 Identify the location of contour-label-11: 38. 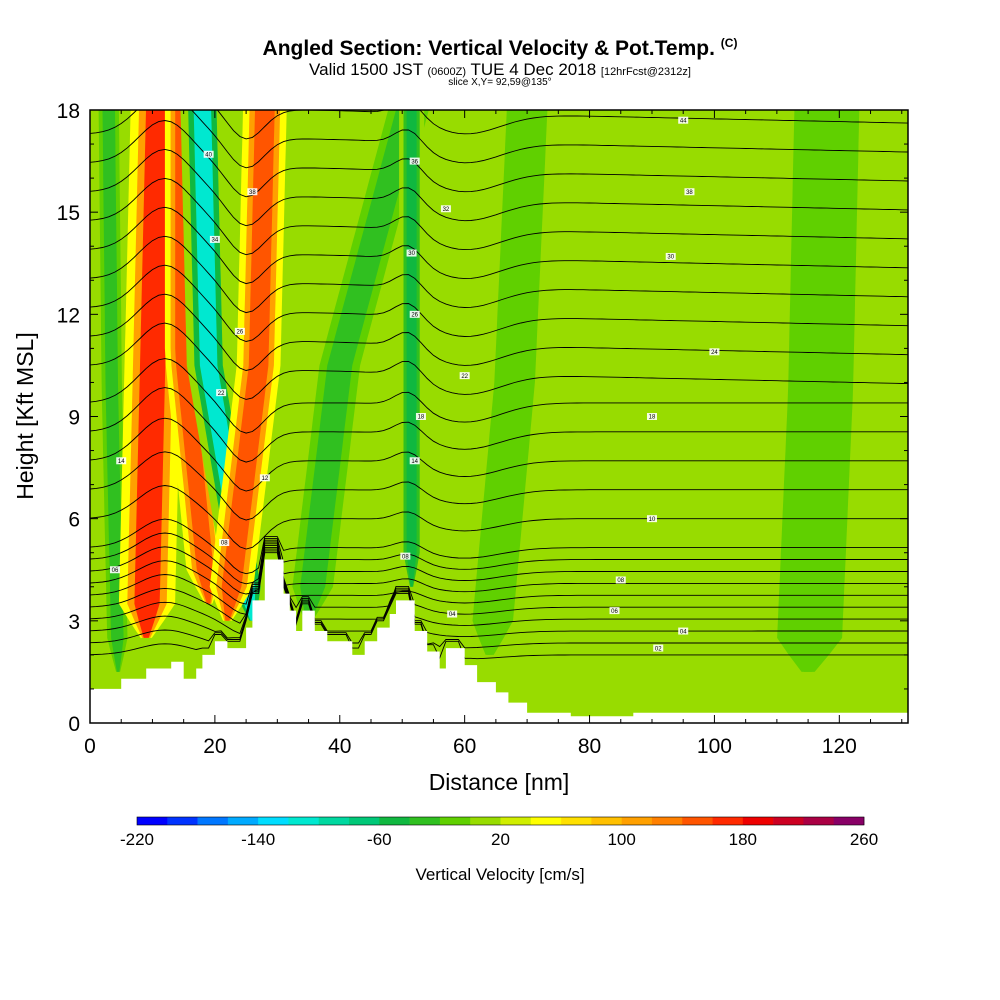
(252, 193).